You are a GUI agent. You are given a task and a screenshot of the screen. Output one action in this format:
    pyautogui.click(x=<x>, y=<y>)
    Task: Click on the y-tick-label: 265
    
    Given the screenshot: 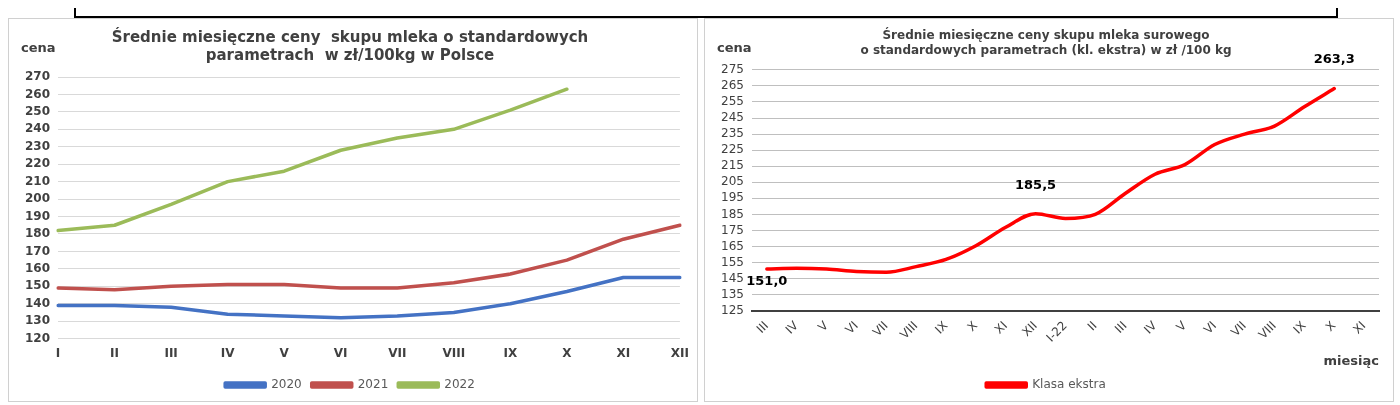 What is the action you would take?
    pyautogui.click(x=732, y=85)
    